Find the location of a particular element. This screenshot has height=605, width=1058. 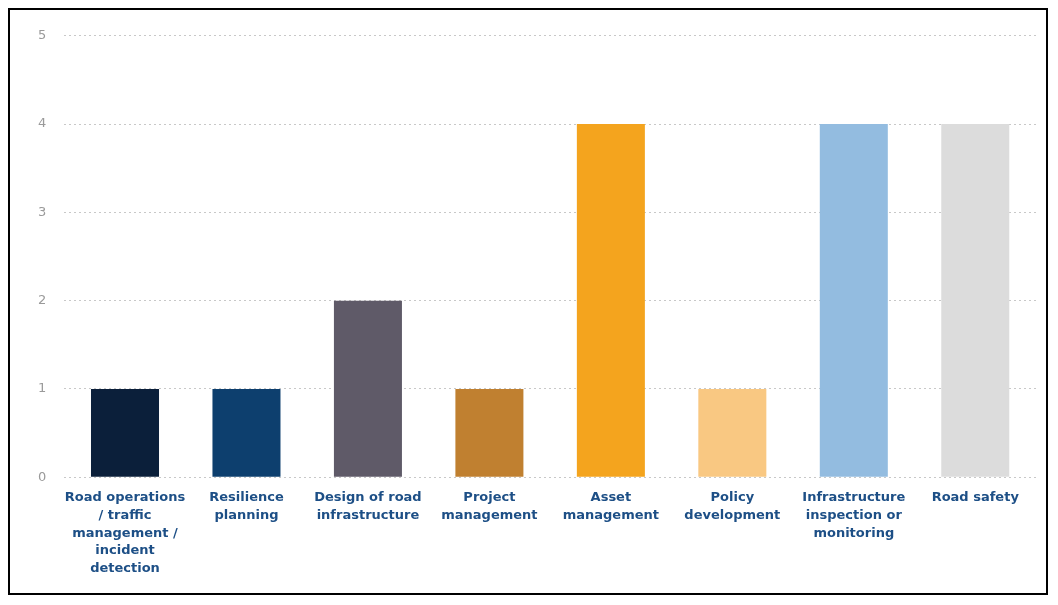

x-tick-label: Policy development is located at coordinates (732, 505).